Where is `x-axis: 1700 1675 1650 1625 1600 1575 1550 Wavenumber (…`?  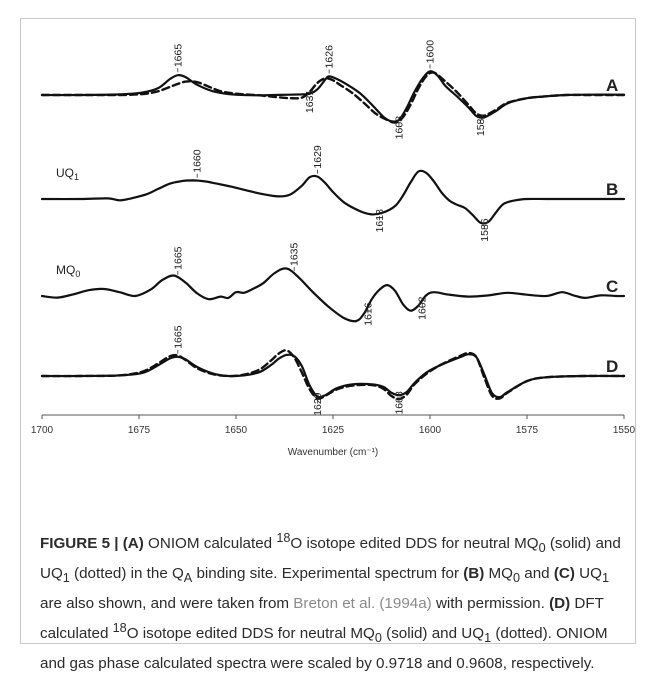
x-axis: 1700 1675 1650 1625 1600 1575 1550 Wavenumber (… is located at coordinates (333, 436).